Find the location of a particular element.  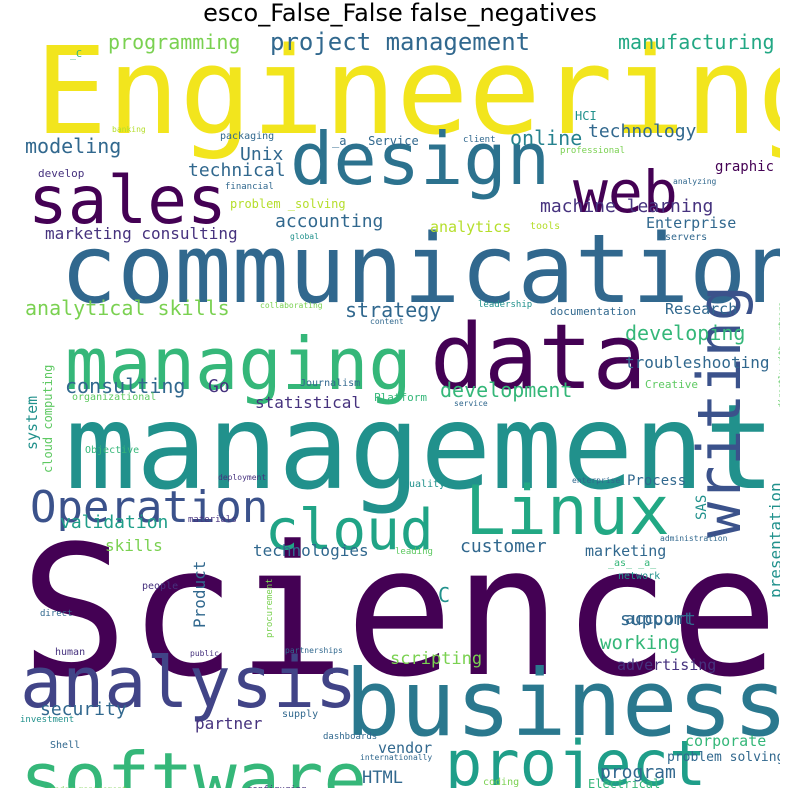

word-modeling: modeling is located at coordinates (73, 146).